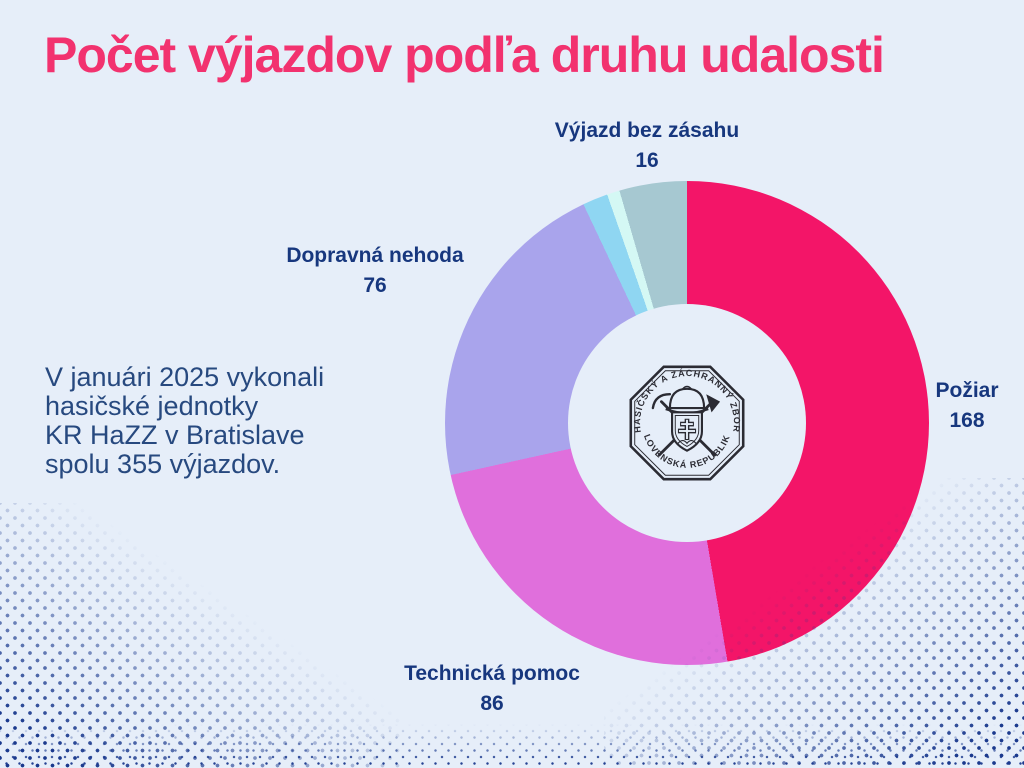 The height and width of the screenshot is (768, 1024). Describe the element at coordinates (492, 689) in the screenshot. I see `slice-label-technicka-pomoc: Technická pomoc 86` at that location.